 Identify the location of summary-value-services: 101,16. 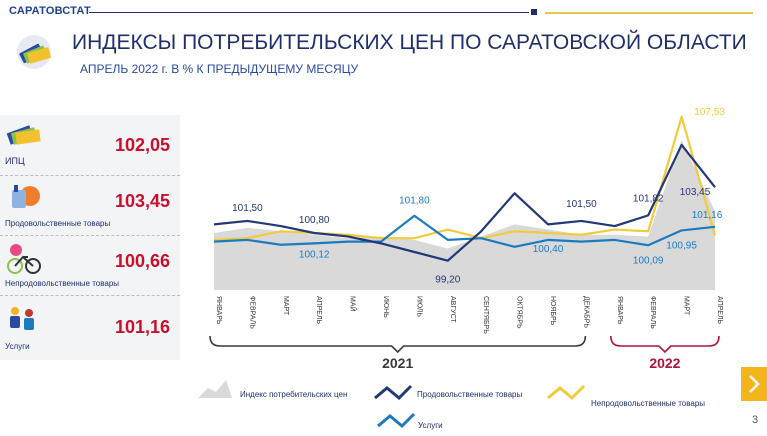
(142, 327).